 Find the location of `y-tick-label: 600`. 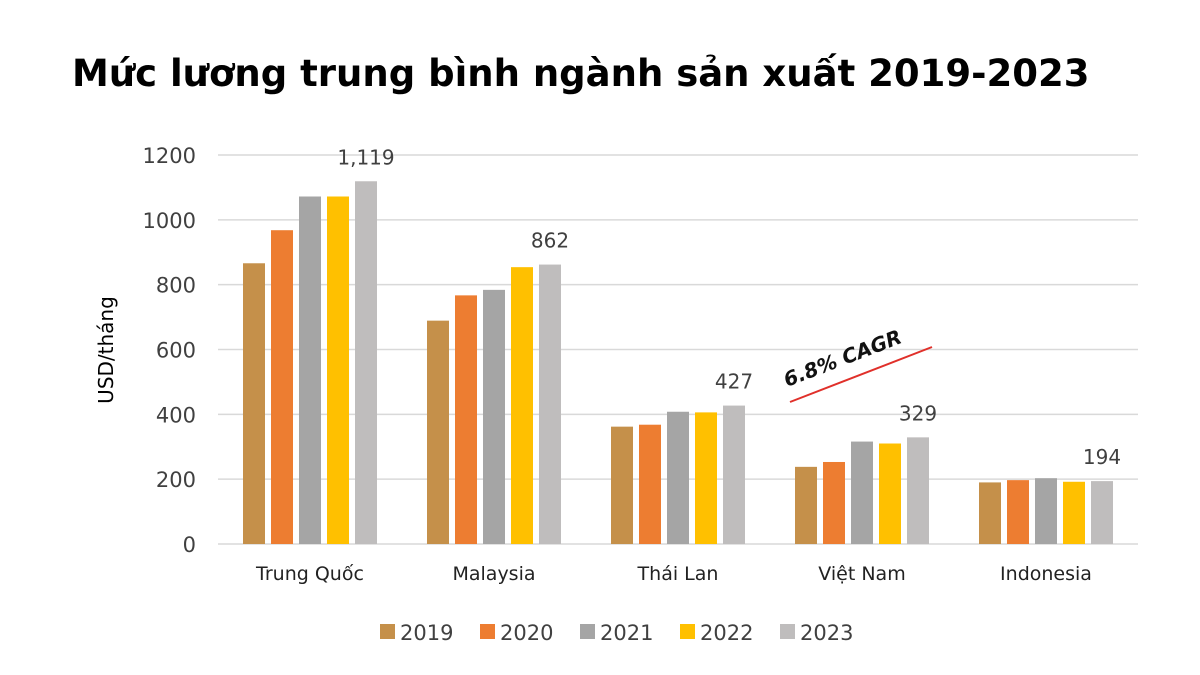

y-tick-label: 600 is located at coordinates (176, 351).